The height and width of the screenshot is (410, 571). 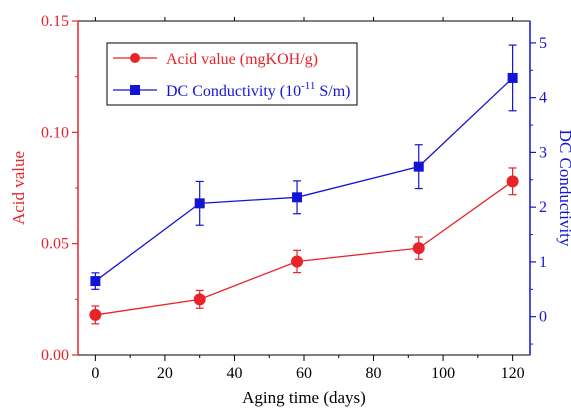 What do you see at coordinates (332, 91) in the screenshot?
I see `legend-label-dc-tail: S/m)` at bounding box center [332, 91].